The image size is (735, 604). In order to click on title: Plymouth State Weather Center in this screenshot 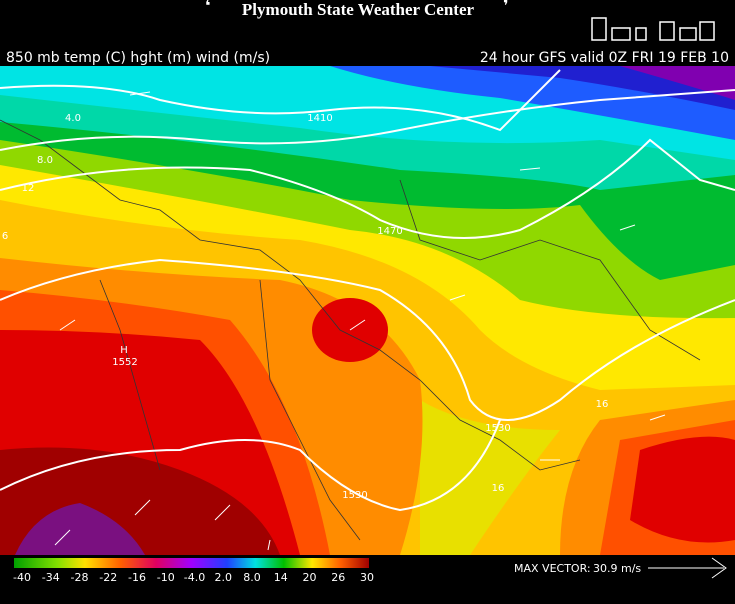, I will do `click(358, 9)`.